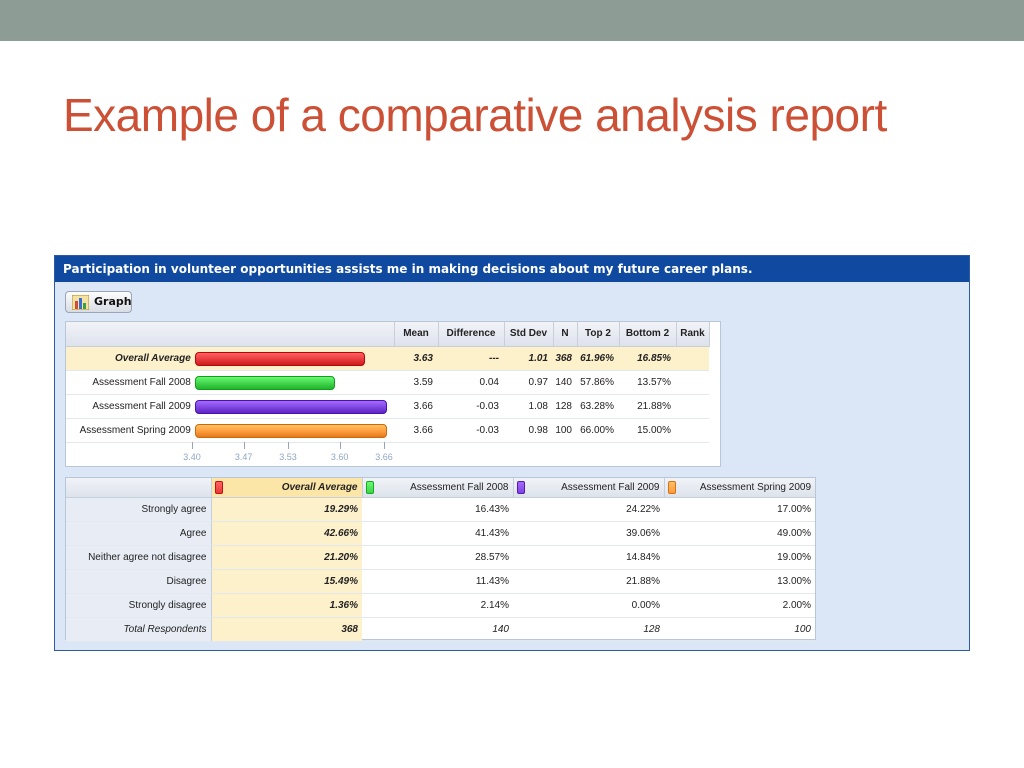  Describe the element at coordinates (598, 406) in the screenshot. I see `top2-value: 63.28%` at that location.